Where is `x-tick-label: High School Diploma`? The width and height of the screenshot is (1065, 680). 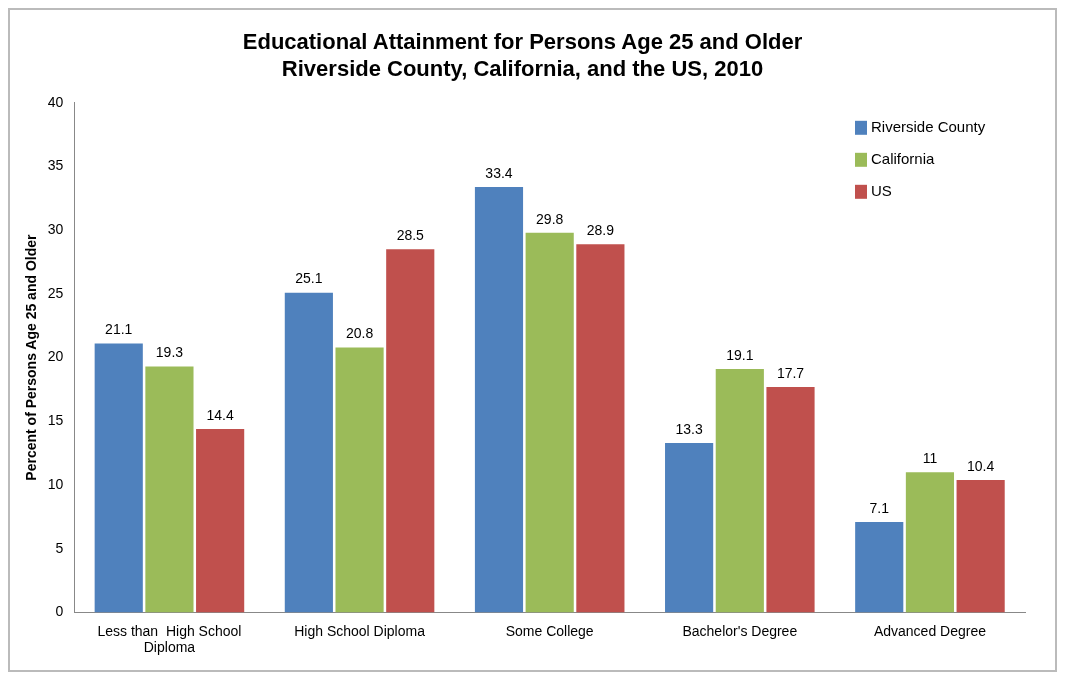
x-tick-label: High School Diploma is located at coordinates (360, 630).